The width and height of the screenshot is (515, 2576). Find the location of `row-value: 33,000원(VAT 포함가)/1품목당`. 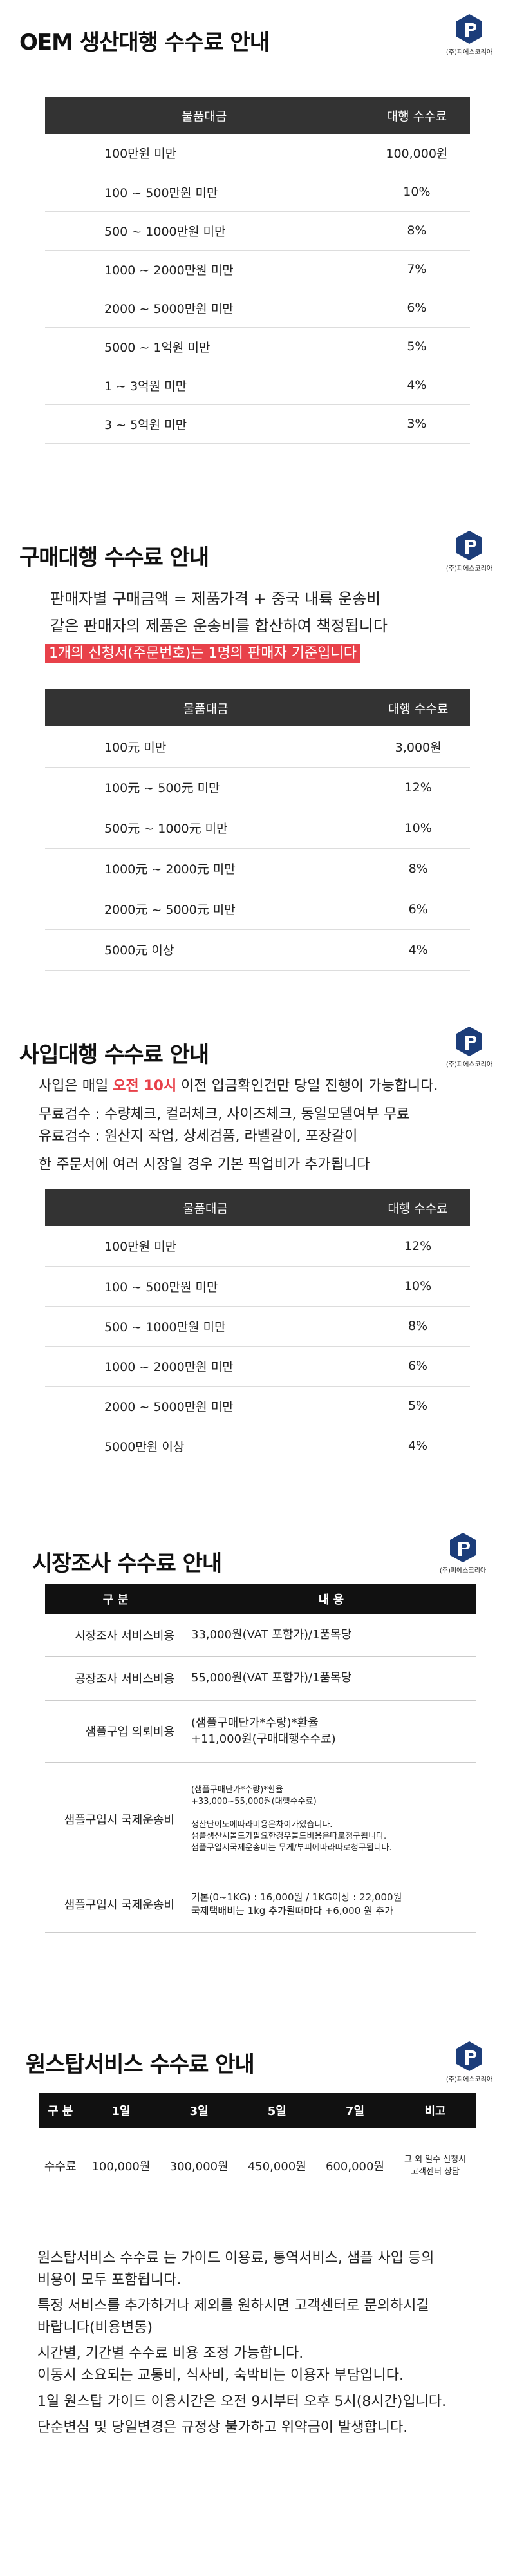

row-value: 33,000원(VAT 포함가)/1품목당 is located at coordinates (331, 1636).